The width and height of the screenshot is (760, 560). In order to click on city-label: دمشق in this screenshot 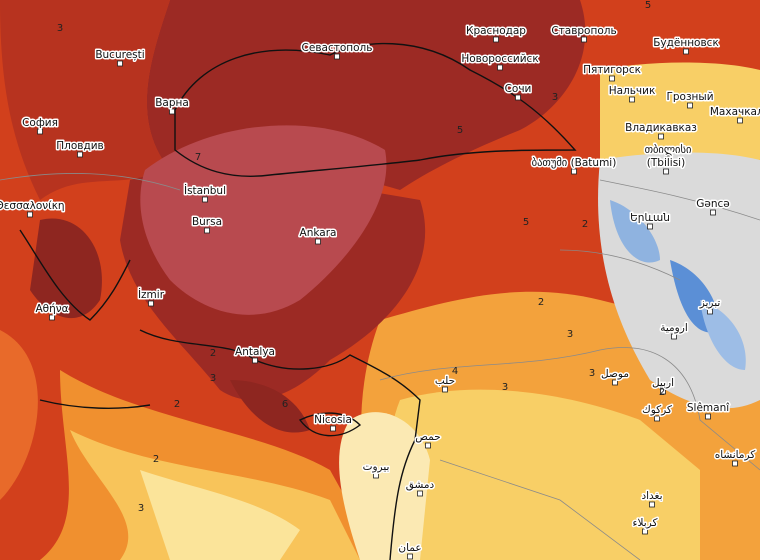, I will do `click(420, 485)`.